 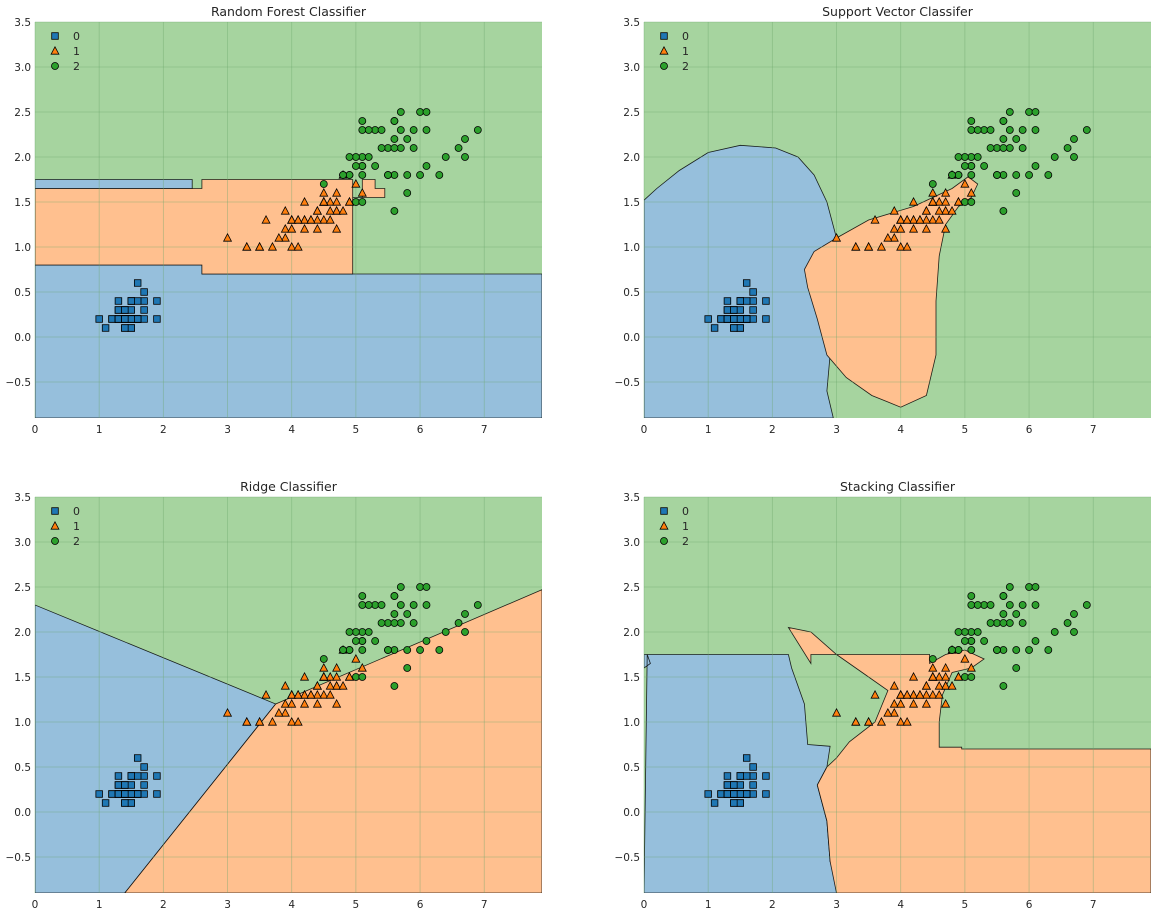 What do you see at coordinates (22, 248) in the screenshot?
I see `y-tick-label: 1.0` at bounding box center [22, 248].